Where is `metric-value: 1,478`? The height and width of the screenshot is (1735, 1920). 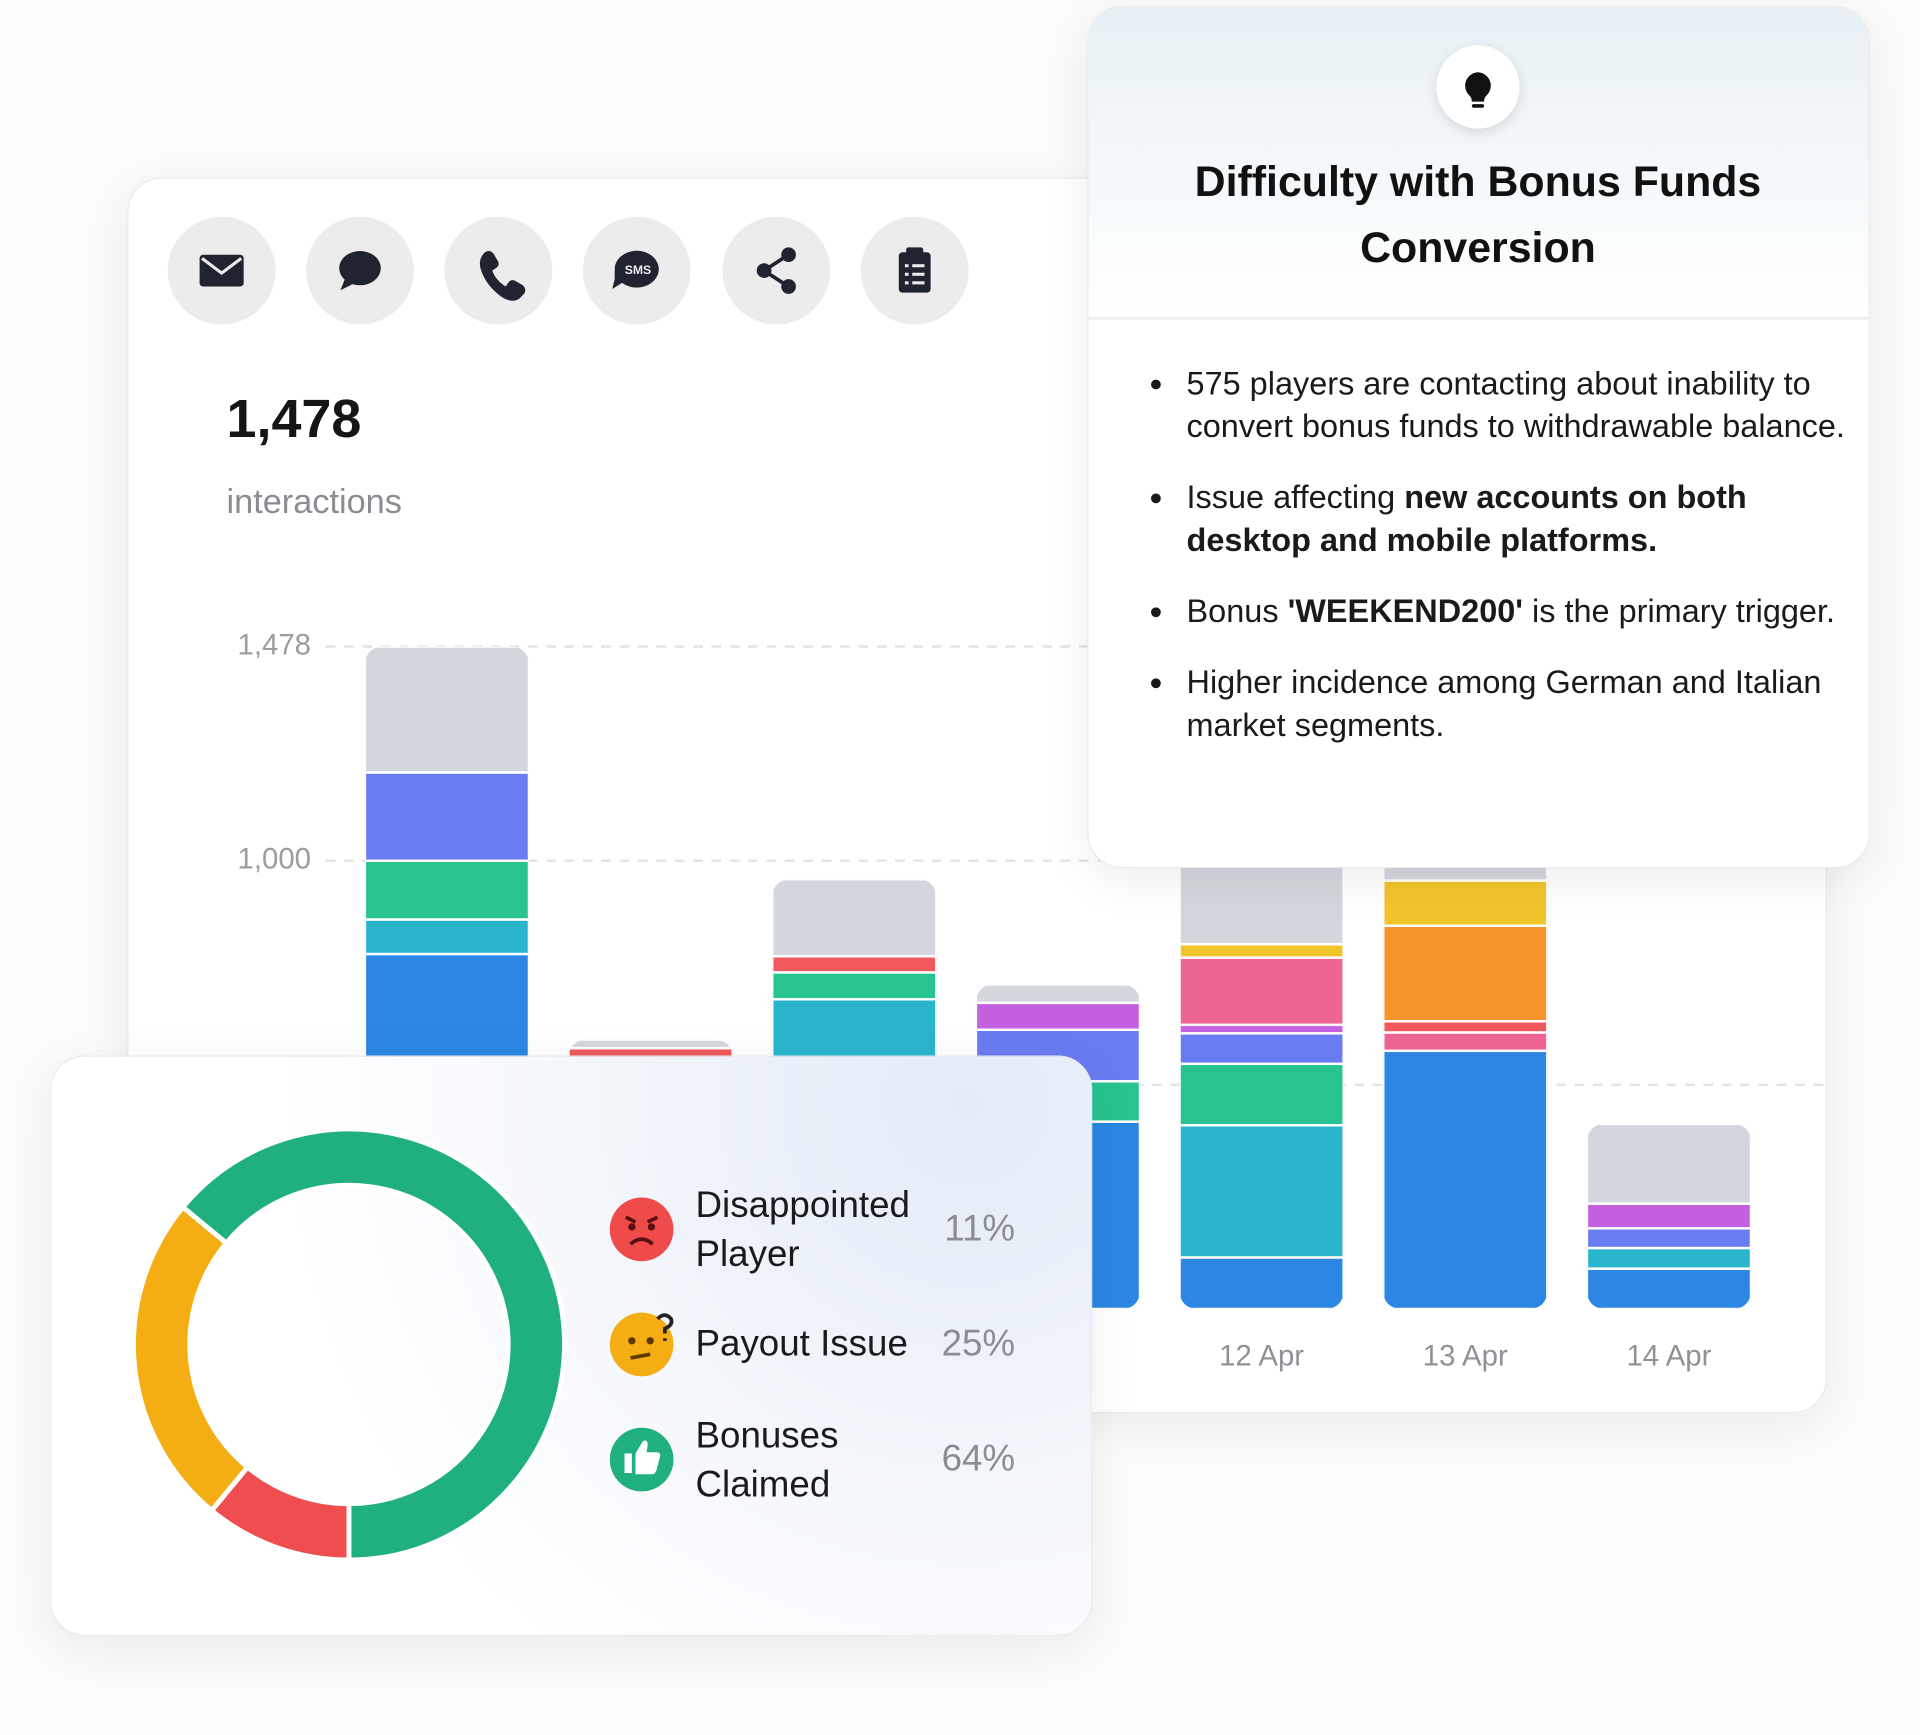
metric-value: 1,478 is located at coordinates (294, 419).